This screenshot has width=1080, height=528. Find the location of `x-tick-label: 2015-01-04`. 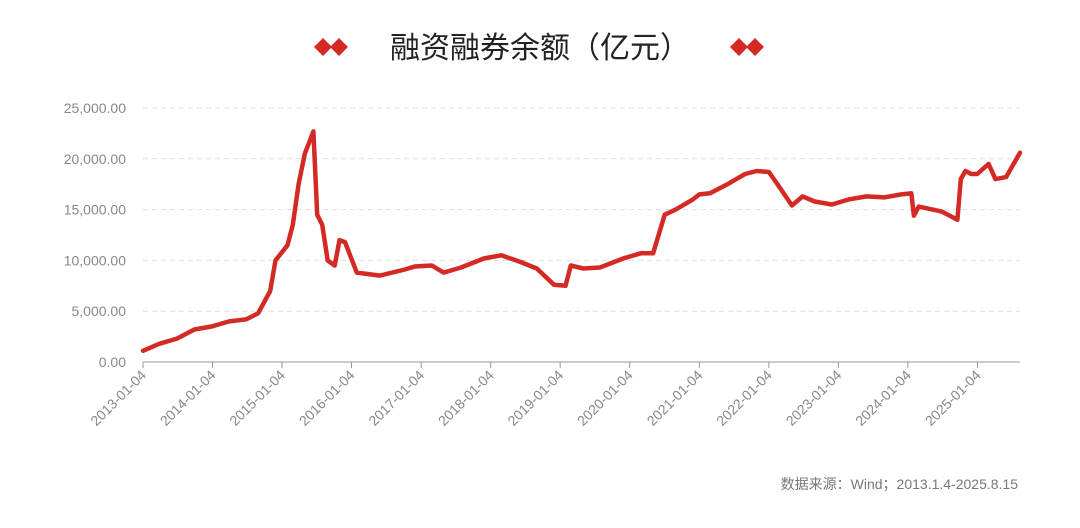

x-tick-label: 2015-01-04 is located at coordinates (257, 398).